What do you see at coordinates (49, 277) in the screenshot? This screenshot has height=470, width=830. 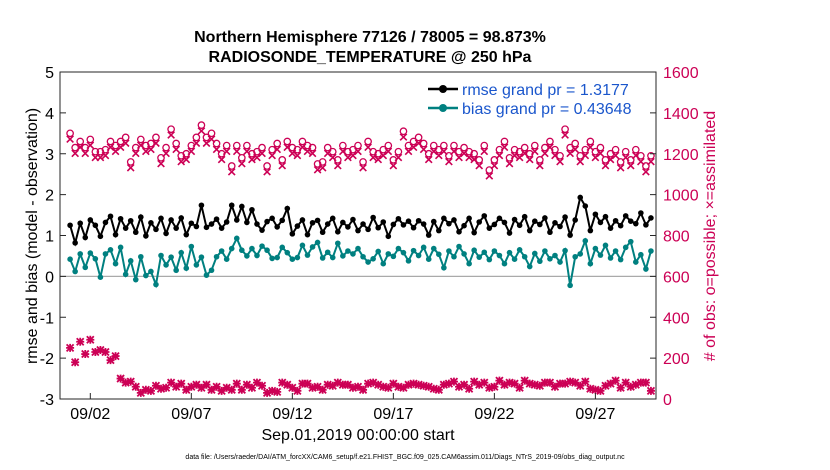 I see `y-tick-label: 0` at bounding box center [49, 277].